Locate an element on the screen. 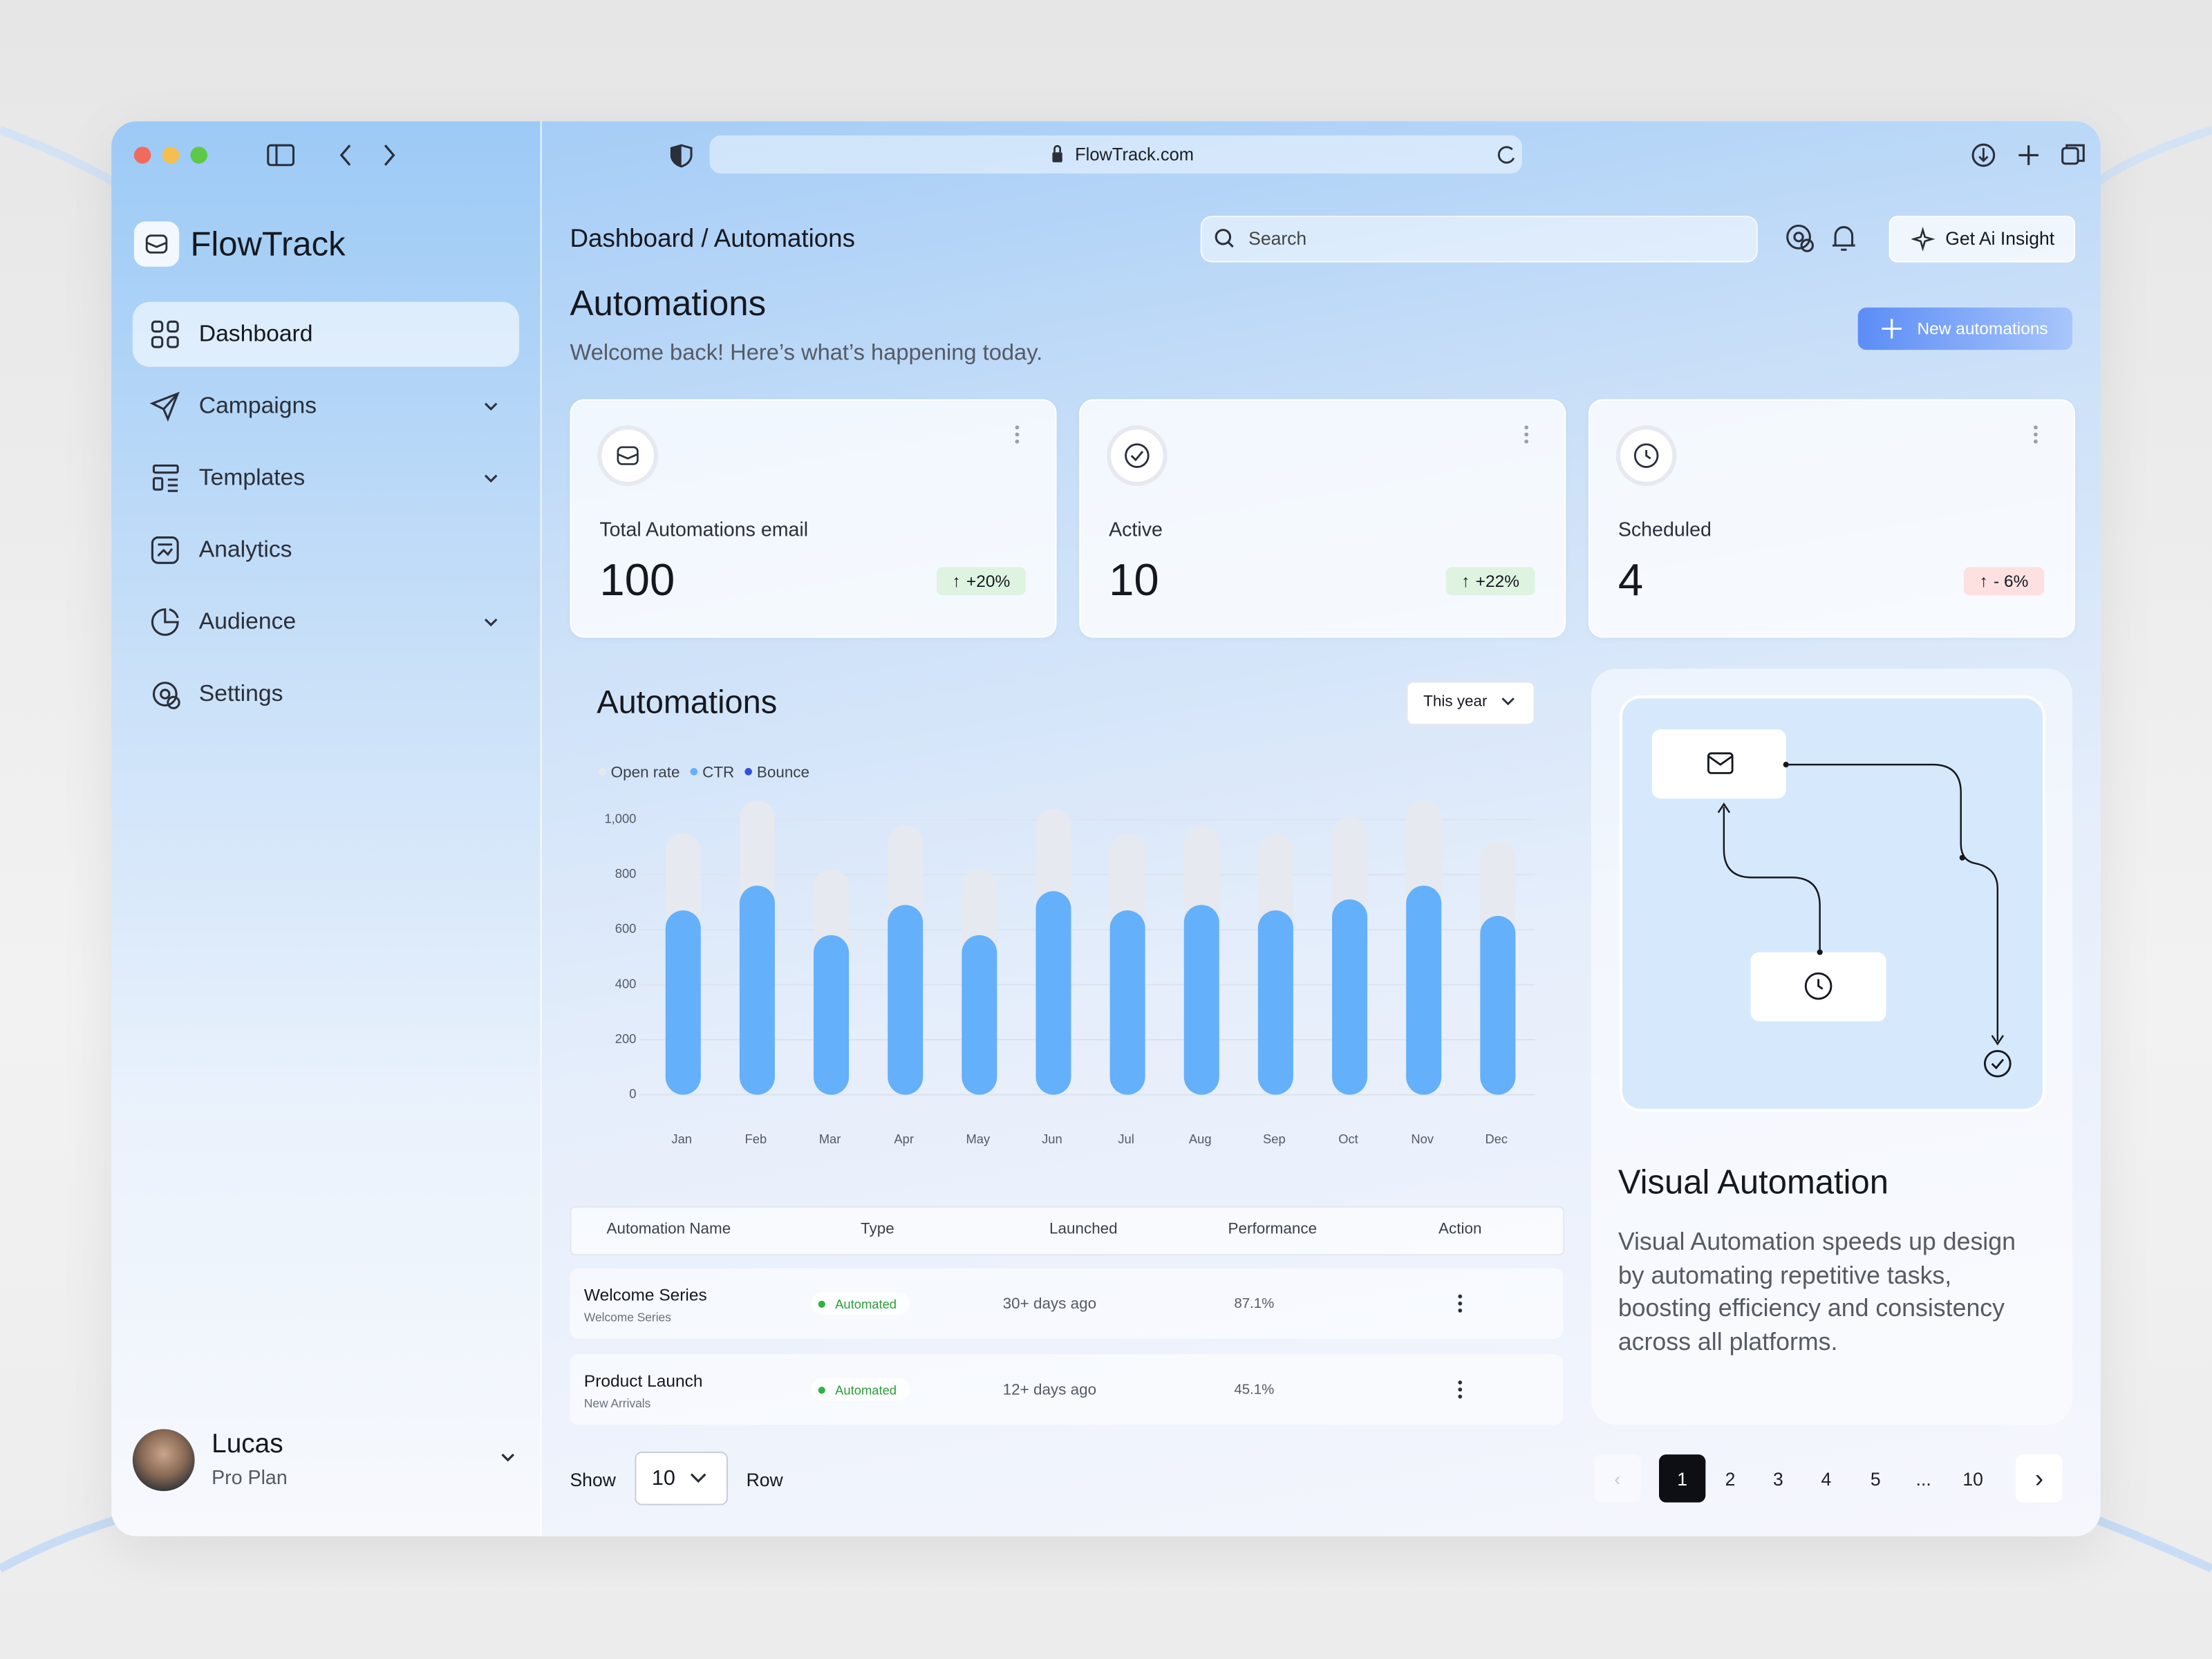 This screenshot has height=1659, width=2212. lock-shackle is located at coordinates (1057, 148).